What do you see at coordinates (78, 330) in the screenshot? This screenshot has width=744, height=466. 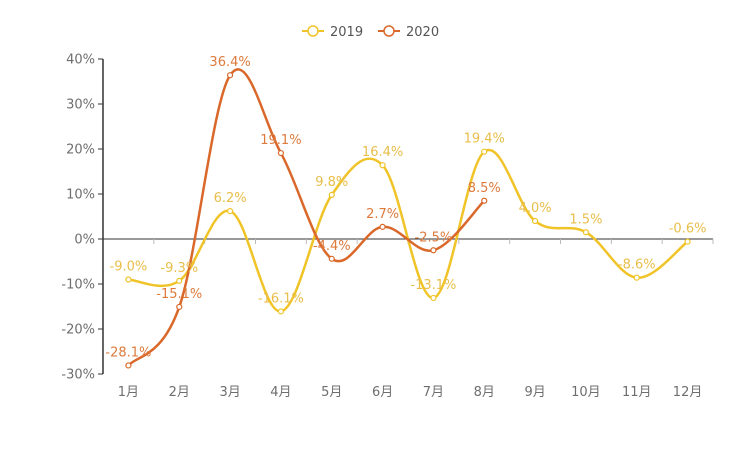 I see `y-tick-label: -20%` at bounding box center [78, 330].